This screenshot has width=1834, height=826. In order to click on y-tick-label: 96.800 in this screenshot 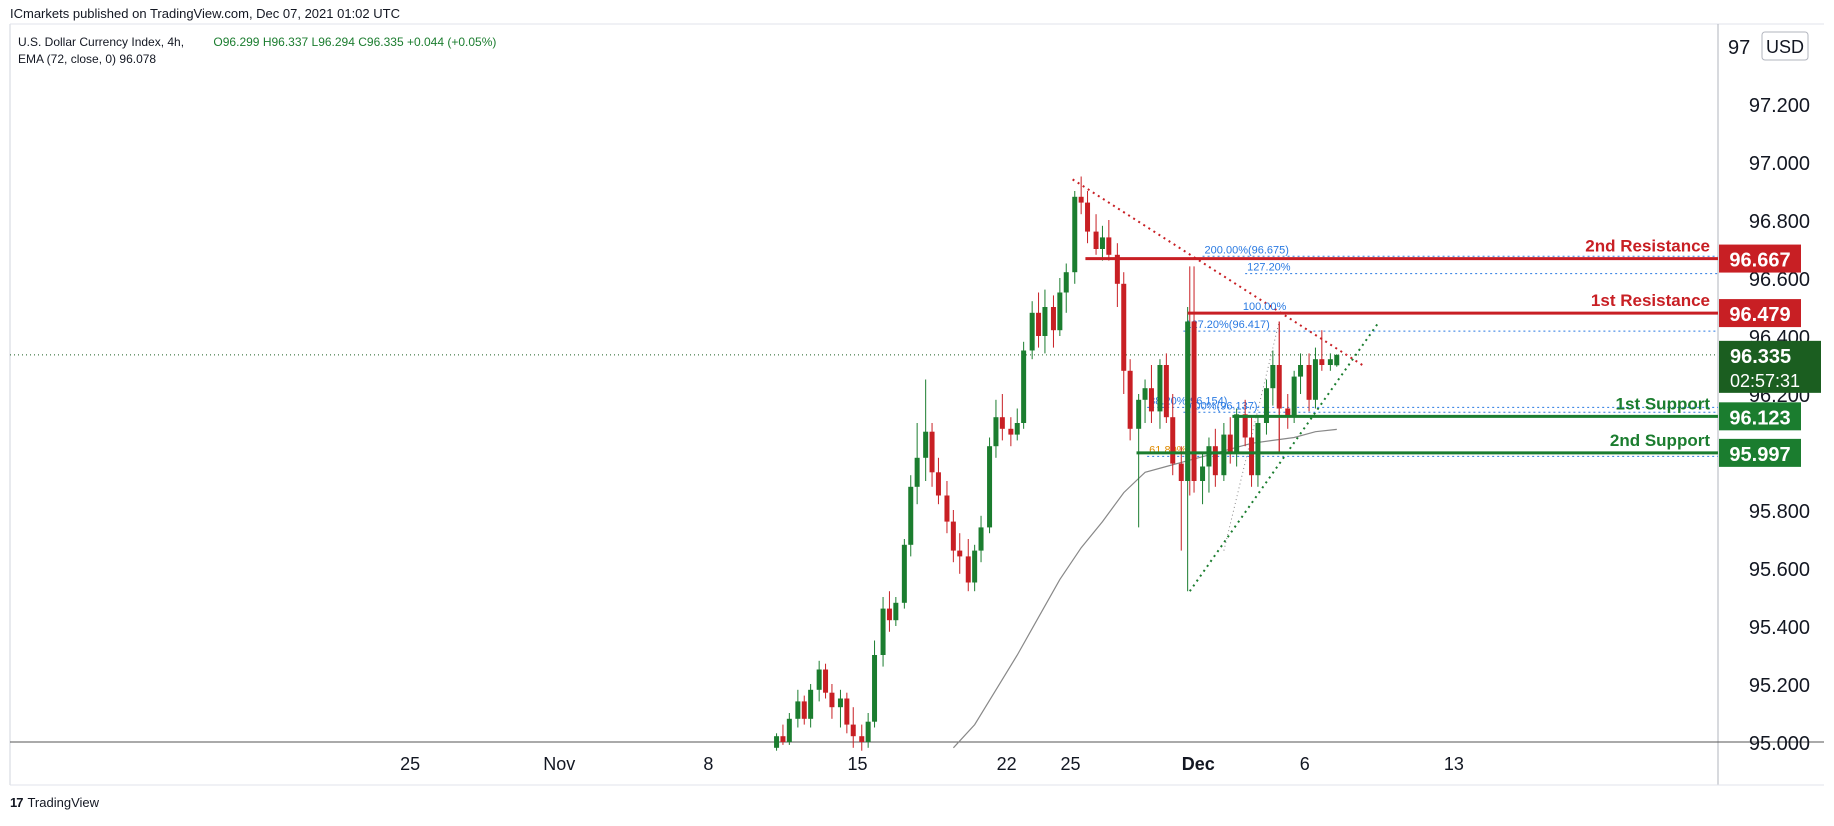, I will do `click(1779, 222)`.